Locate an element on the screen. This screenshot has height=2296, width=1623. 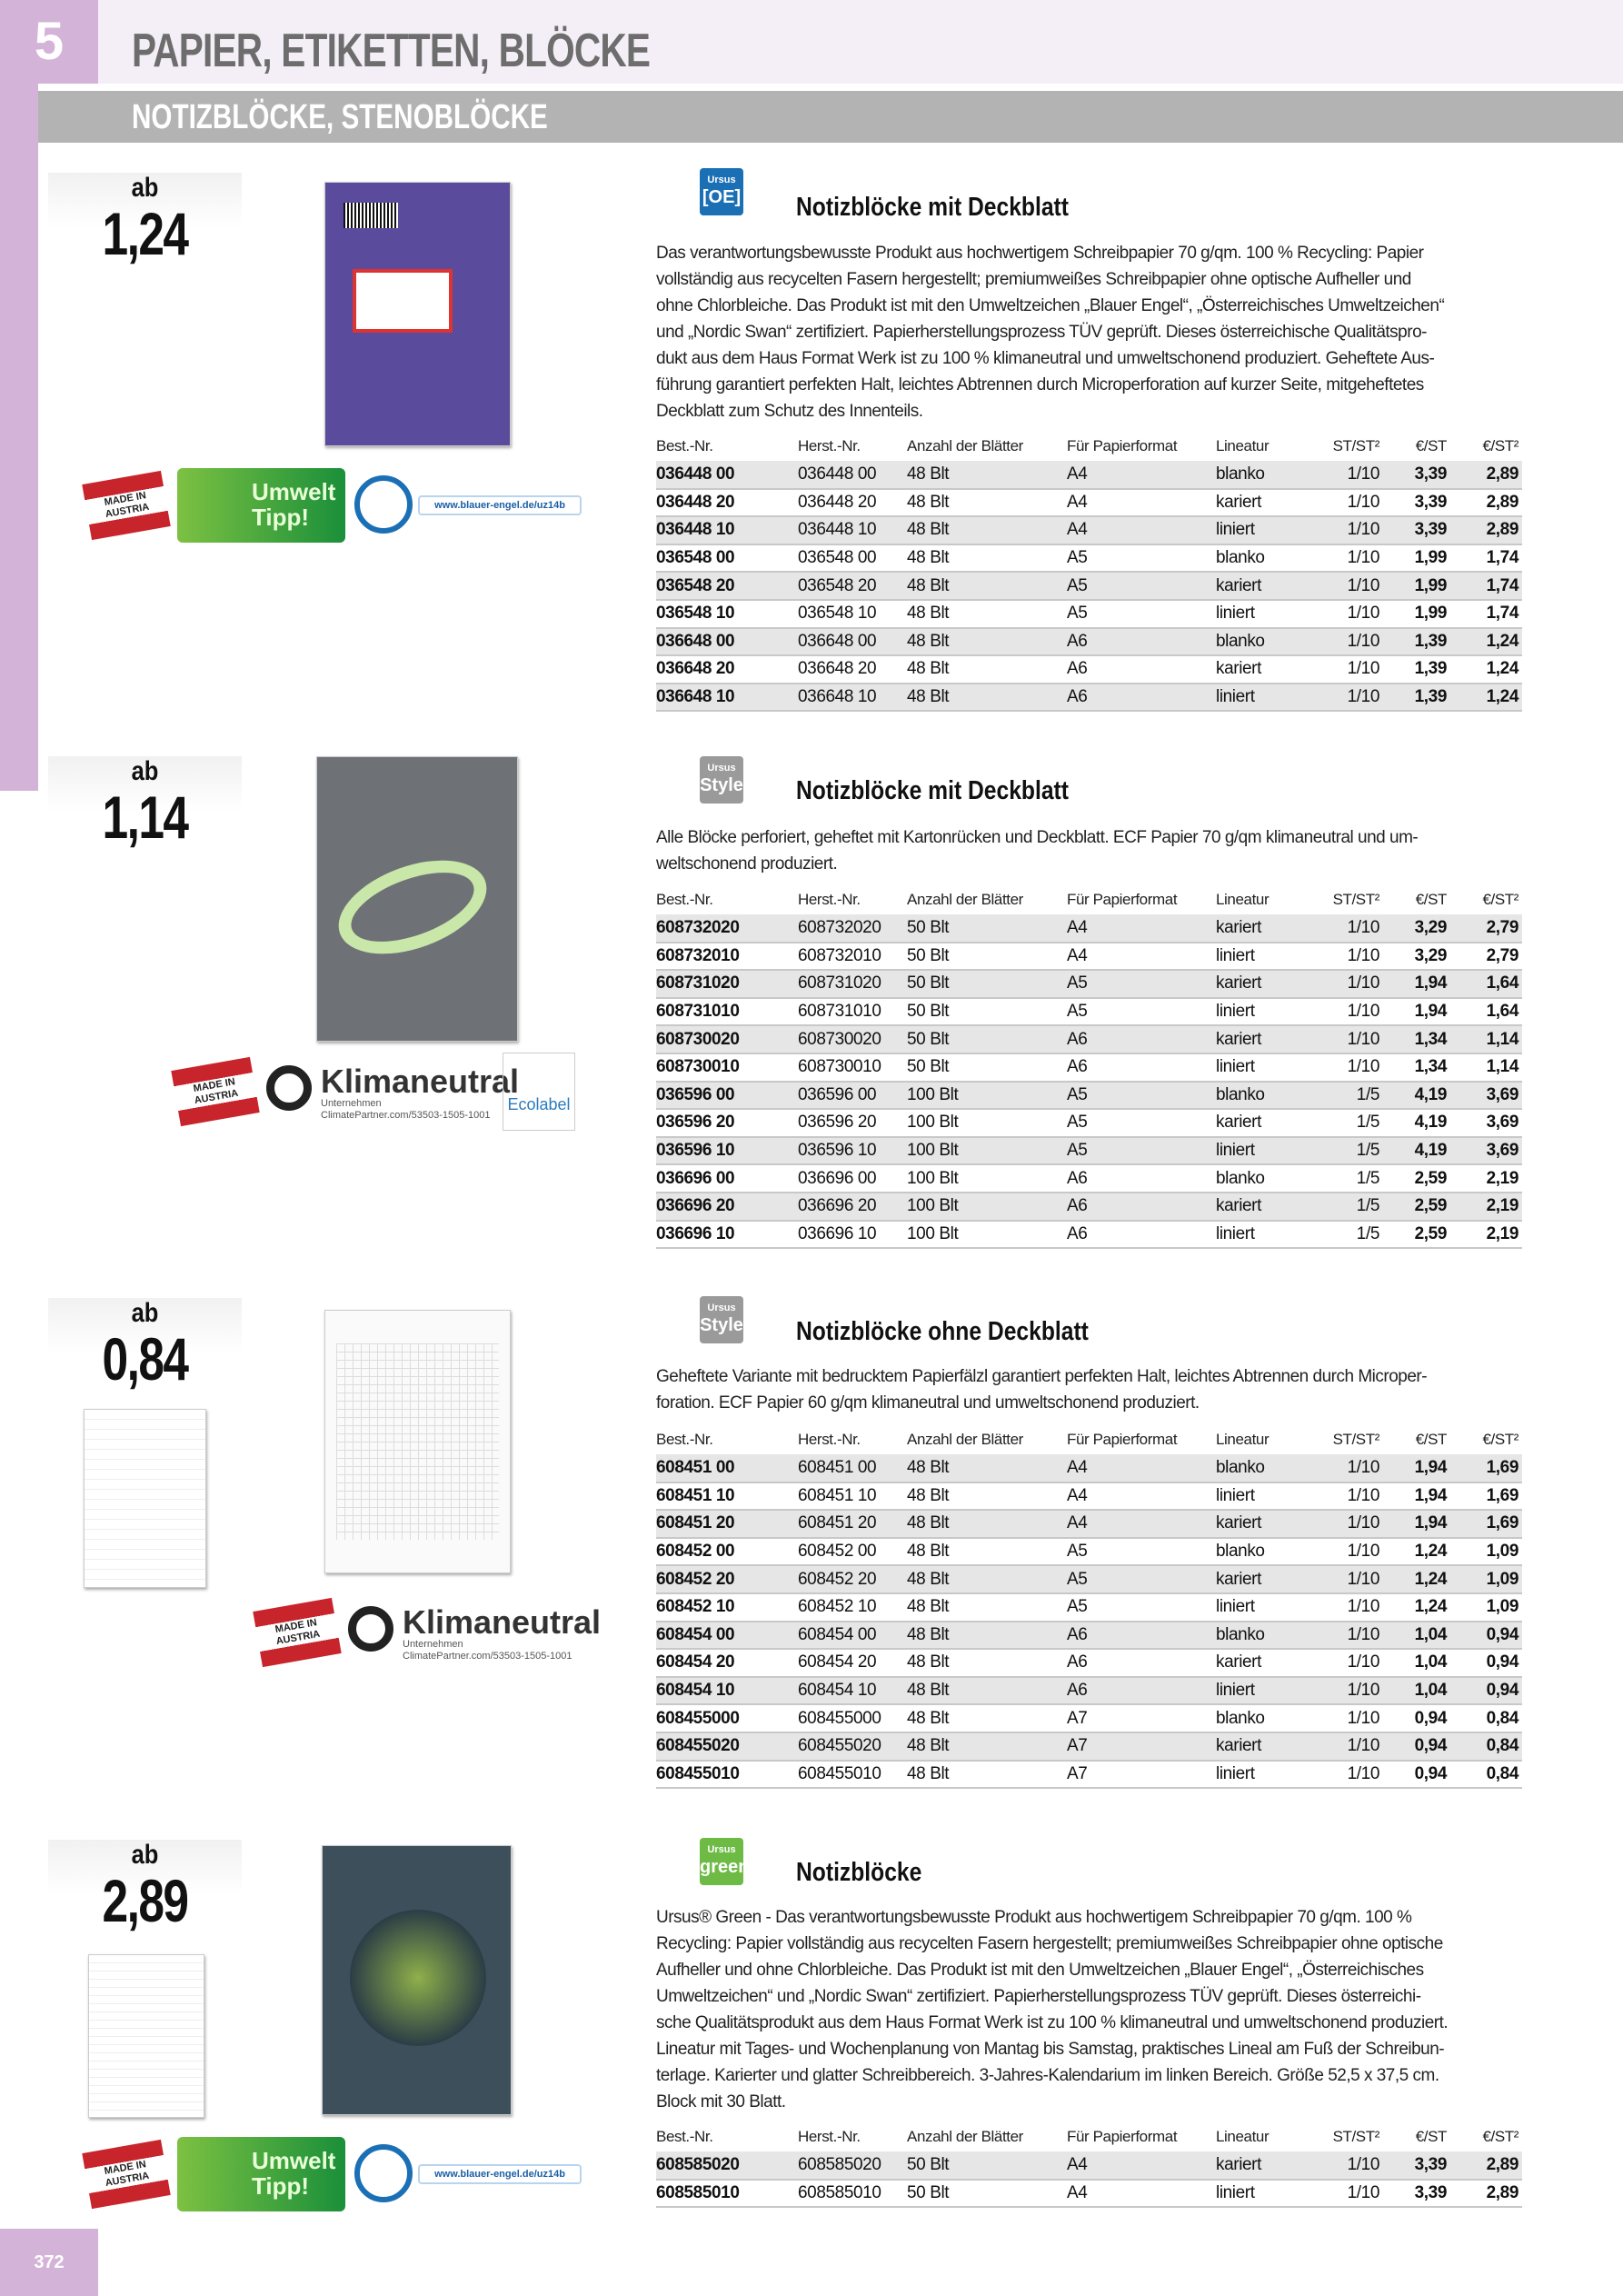
price-per-unit-qty: 1,09 is located at coordinates (1486, 1607).